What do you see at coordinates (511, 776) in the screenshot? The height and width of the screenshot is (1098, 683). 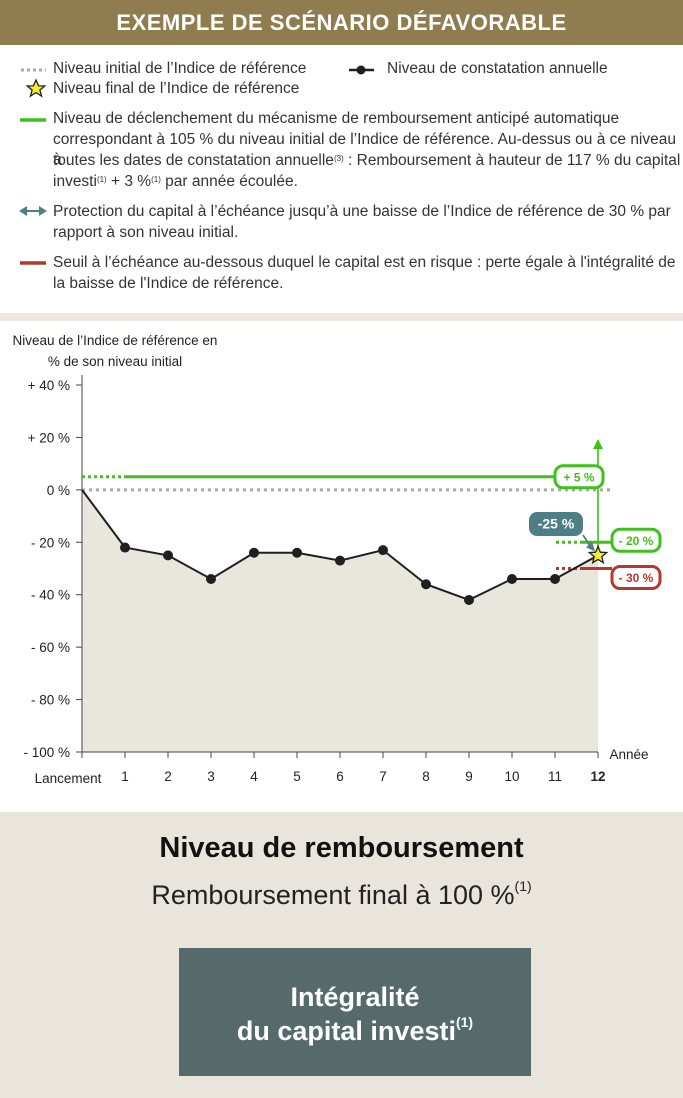 I see `x-tick-label: 10` at bounding box center [511, 776].